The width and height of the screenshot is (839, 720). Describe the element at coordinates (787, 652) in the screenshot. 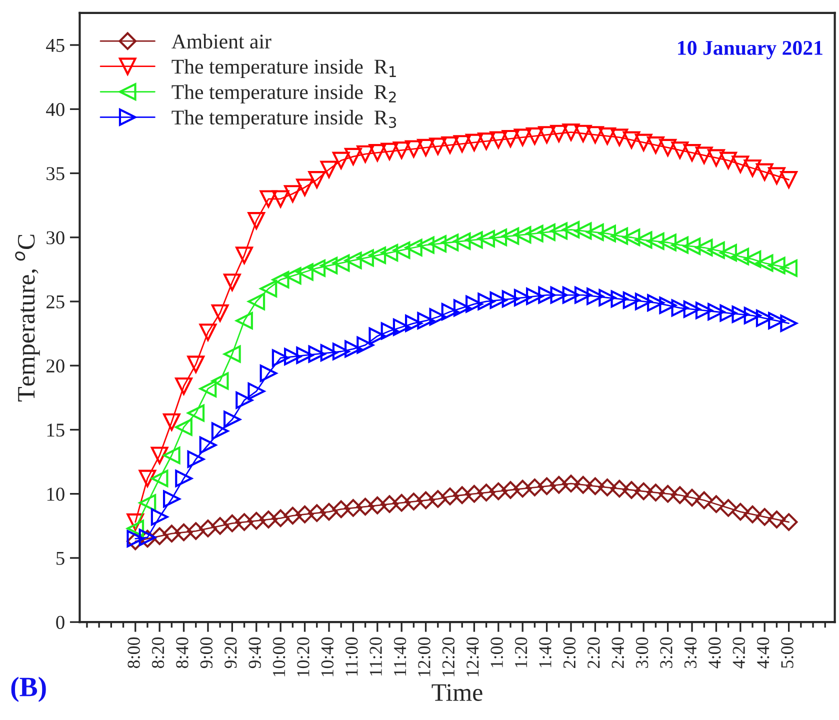

I see `x-tick-label: 5:00` at that location.